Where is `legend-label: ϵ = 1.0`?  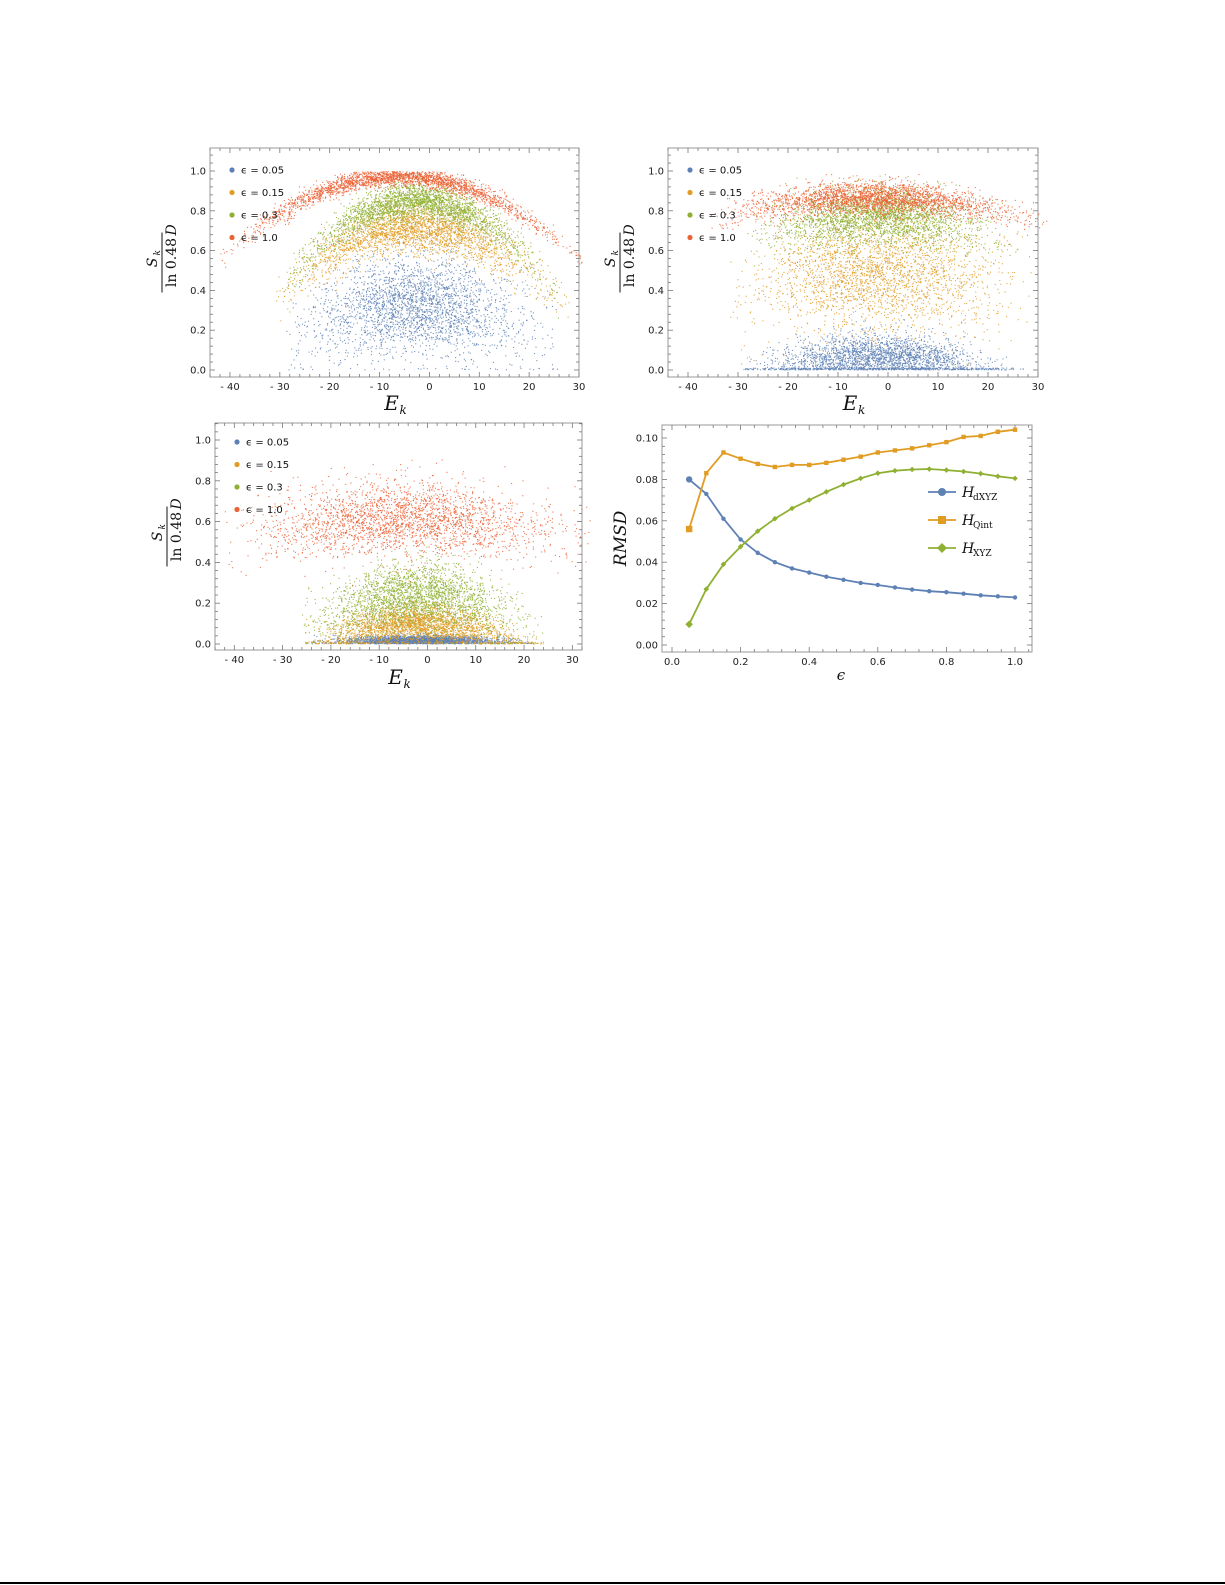 legend-label: ϵ = 1.0 is located at coordinates (717, 238).